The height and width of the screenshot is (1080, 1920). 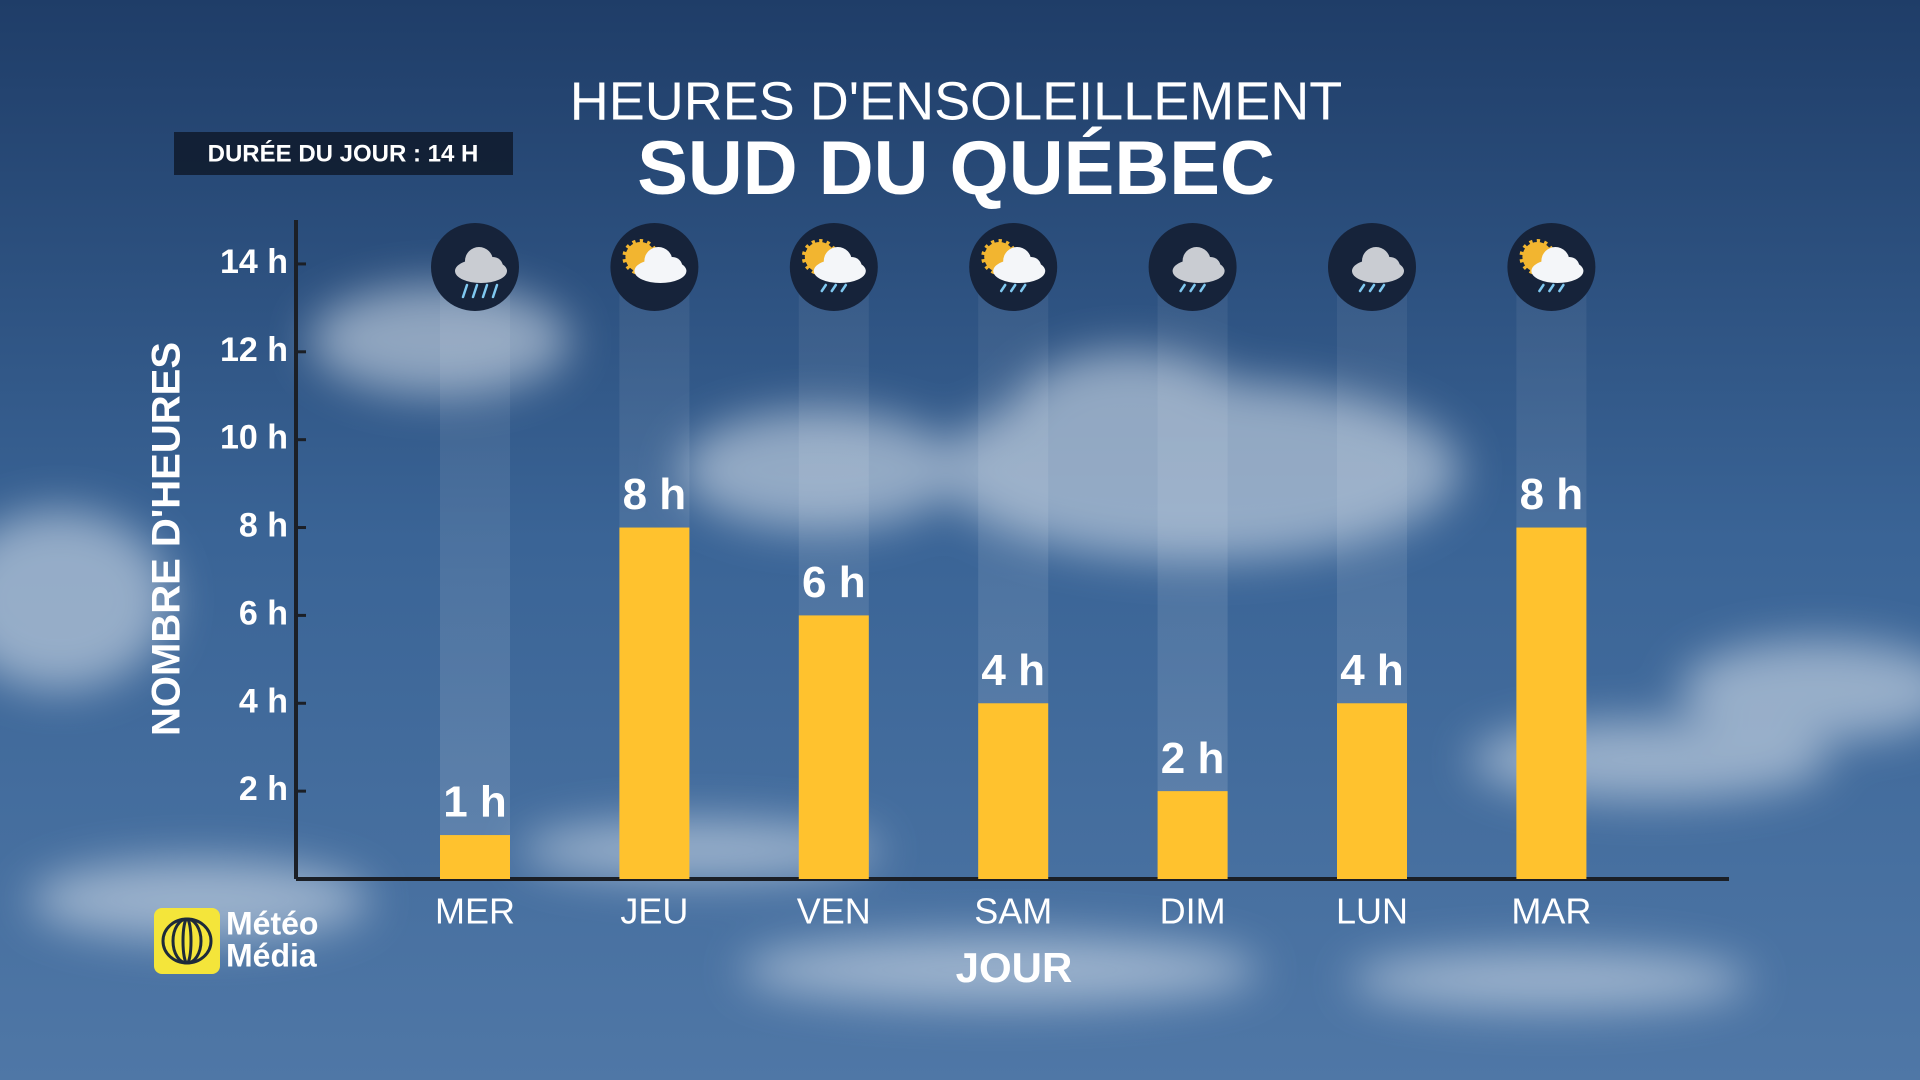 I want to click on value-label: 6 h, so click(x=834, y=582).